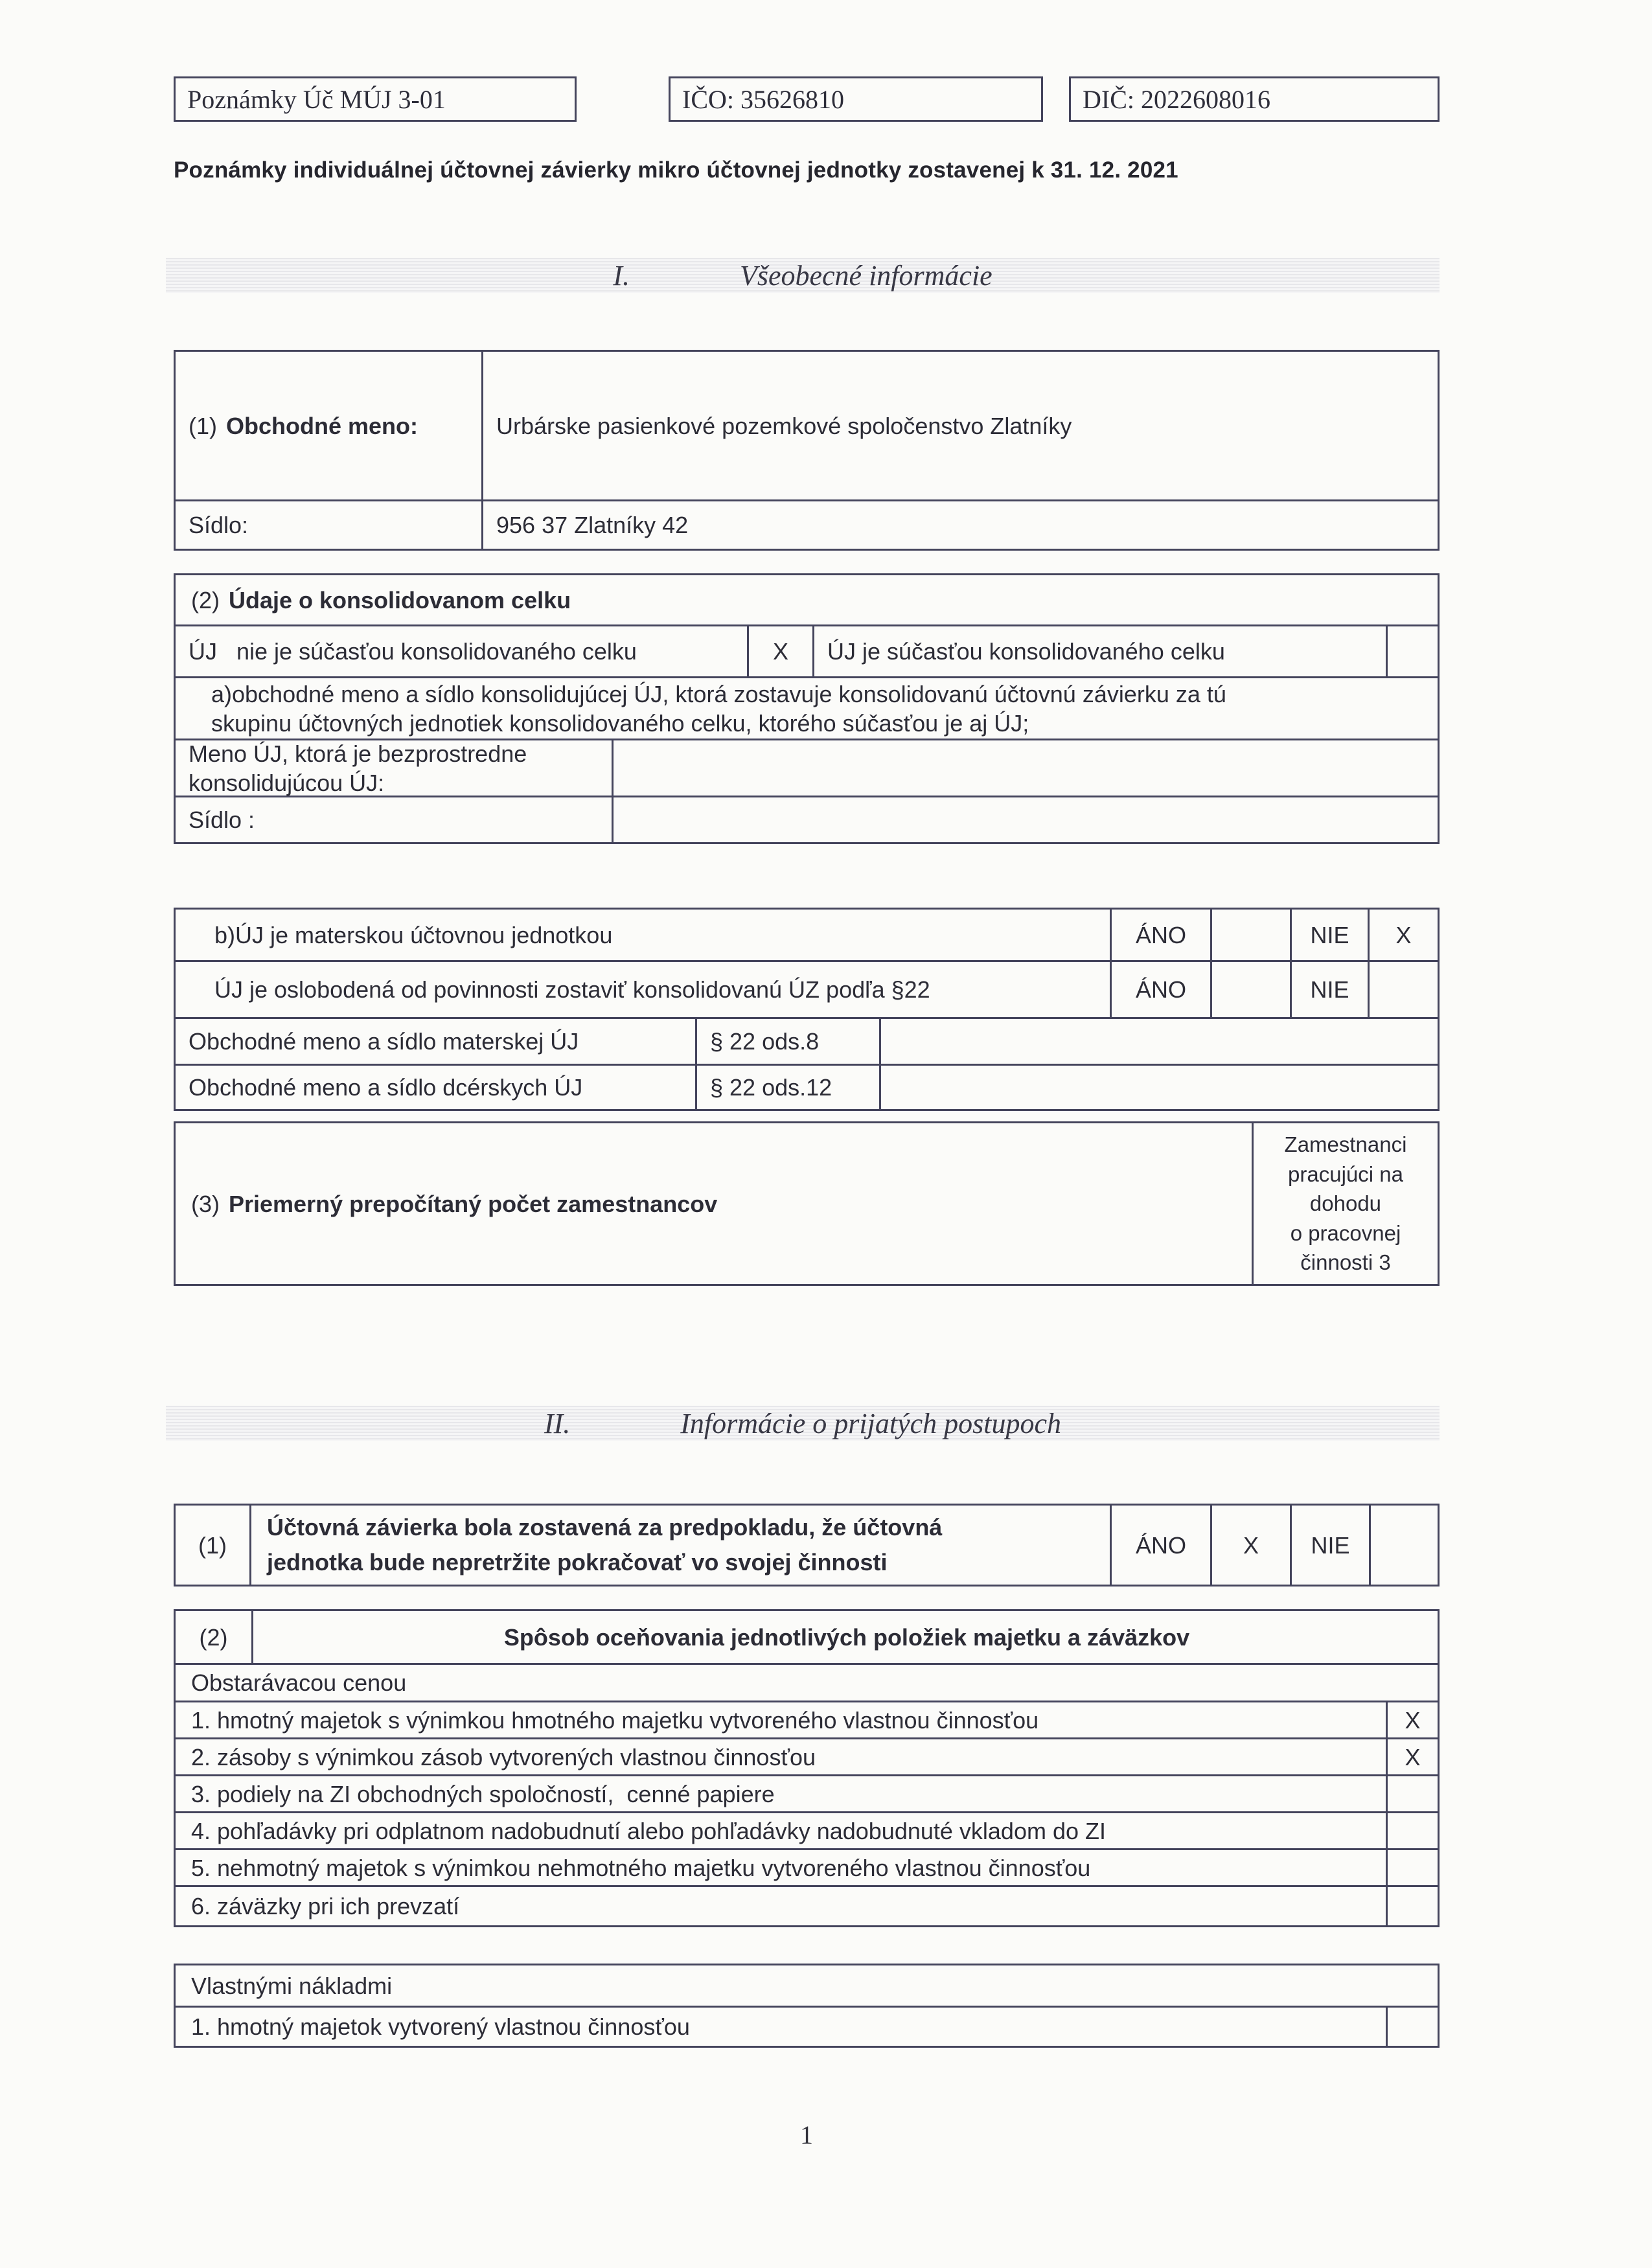  I want to click on ico-box: IČO: 35626810, so click(856, 99).